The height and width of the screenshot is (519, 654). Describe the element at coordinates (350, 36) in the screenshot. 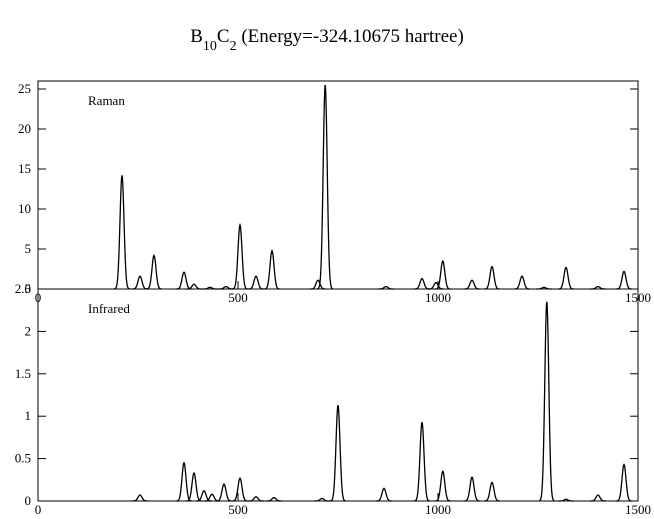

I see `title-part: (Energy=-324.10675 hartree)` at that location.